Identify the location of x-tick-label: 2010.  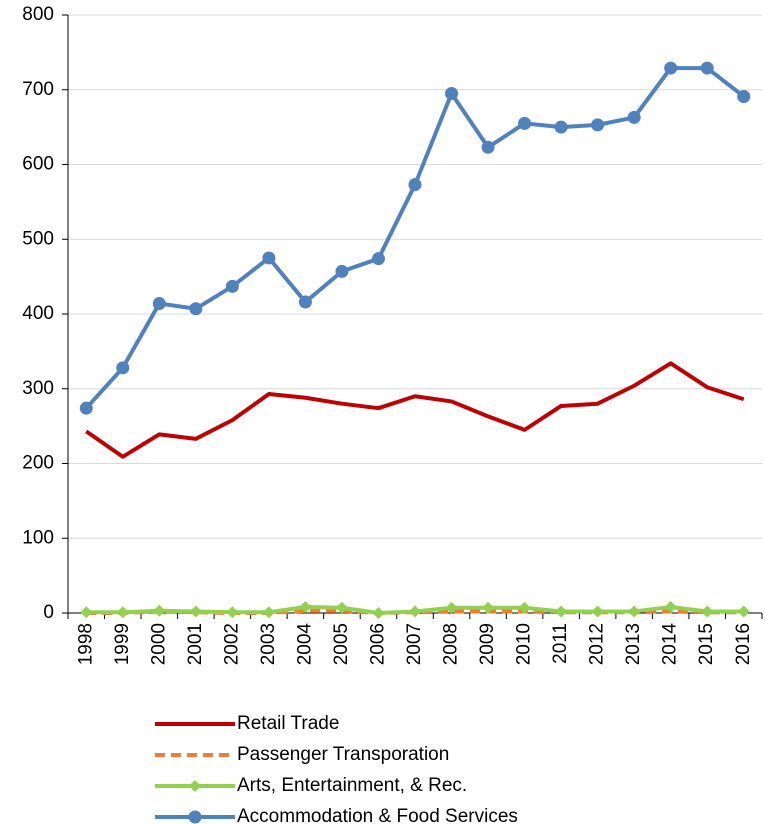
(524, 644).